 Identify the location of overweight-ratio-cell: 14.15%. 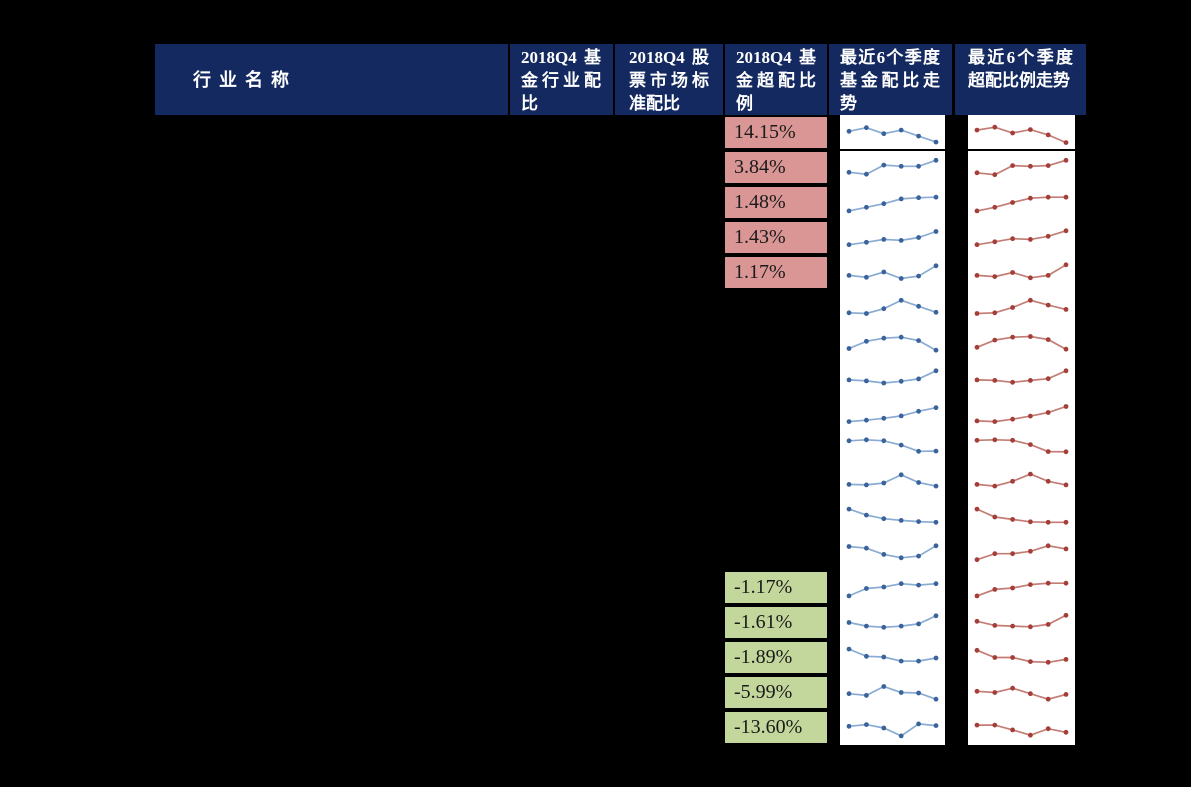
(776, 132).